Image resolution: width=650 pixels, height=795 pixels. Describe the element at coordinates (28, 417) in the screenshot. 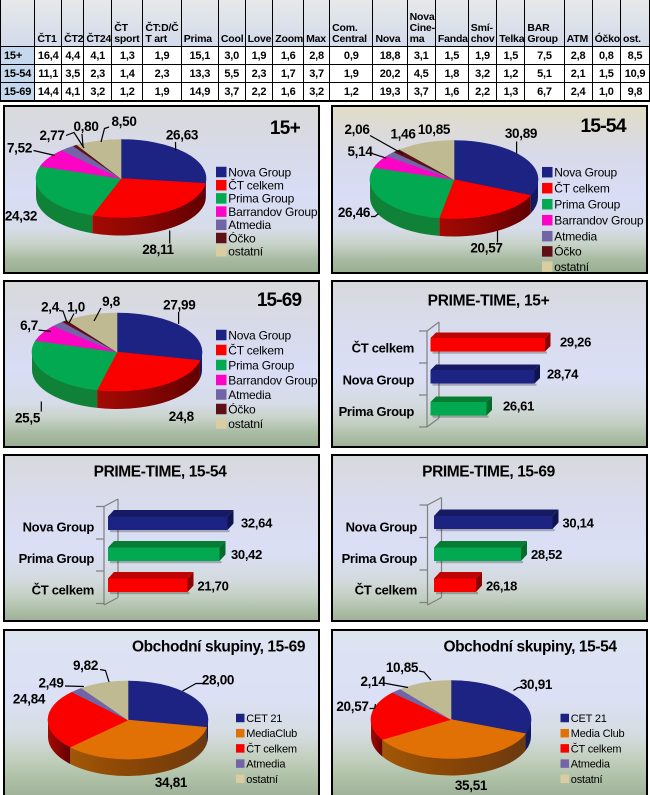

I see `svg-text: 25,5` at that location.